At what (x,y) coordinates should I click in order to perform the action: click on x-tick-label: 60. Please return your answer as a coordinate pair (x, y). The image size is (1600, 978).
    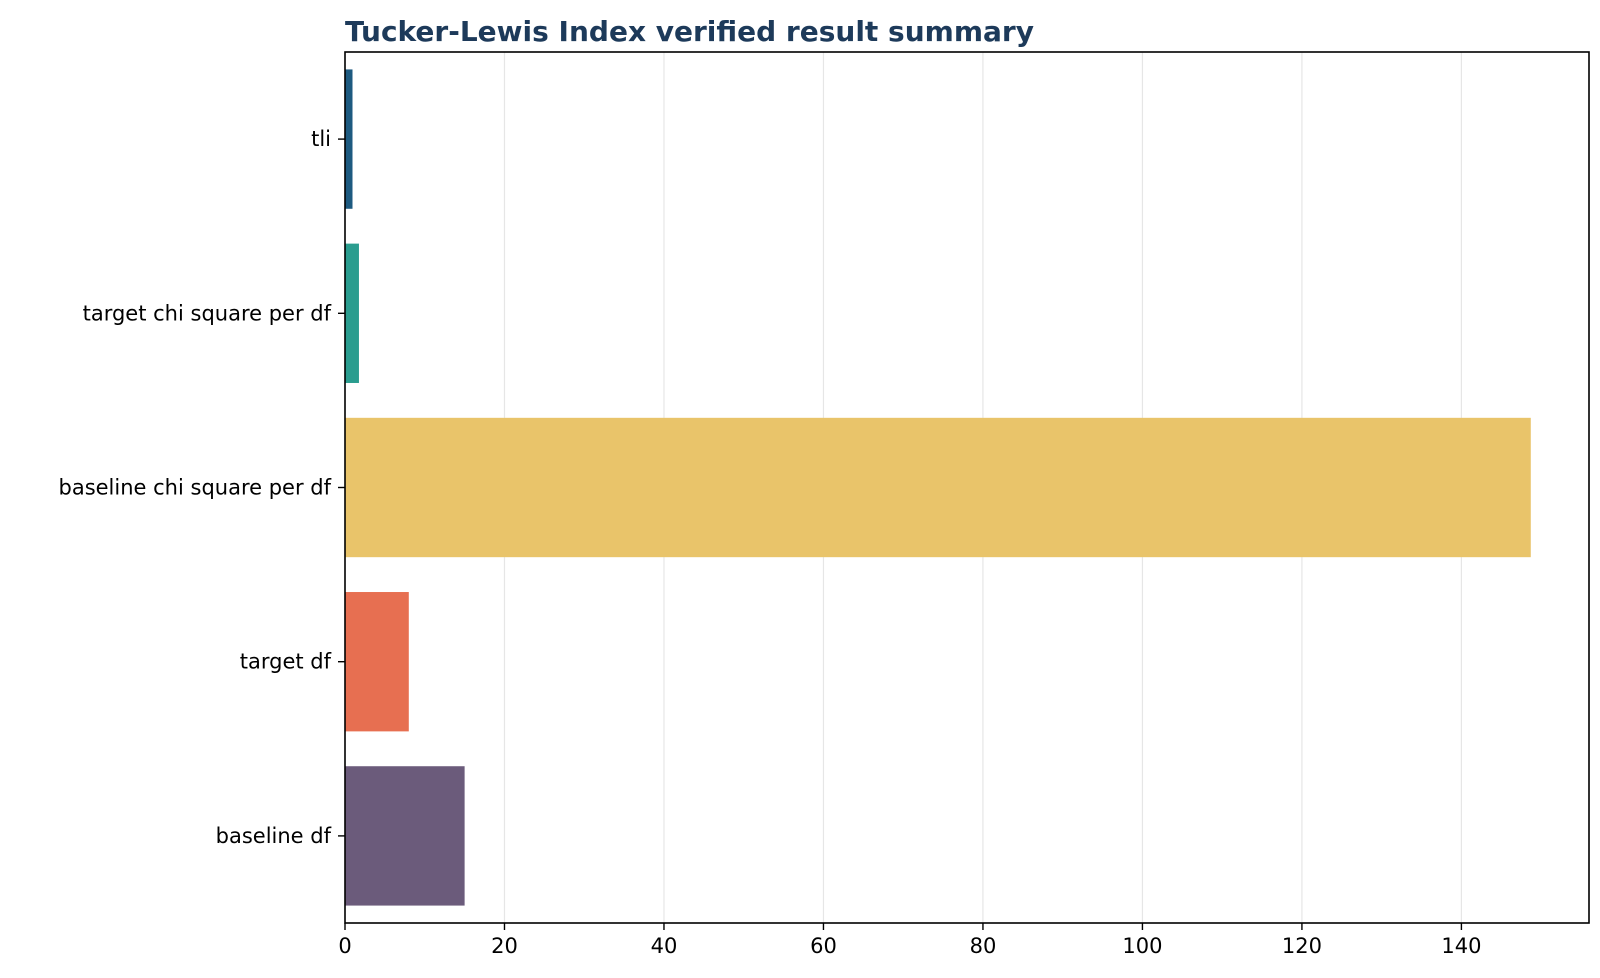
    Looking at the image, I should click on (823, 946).